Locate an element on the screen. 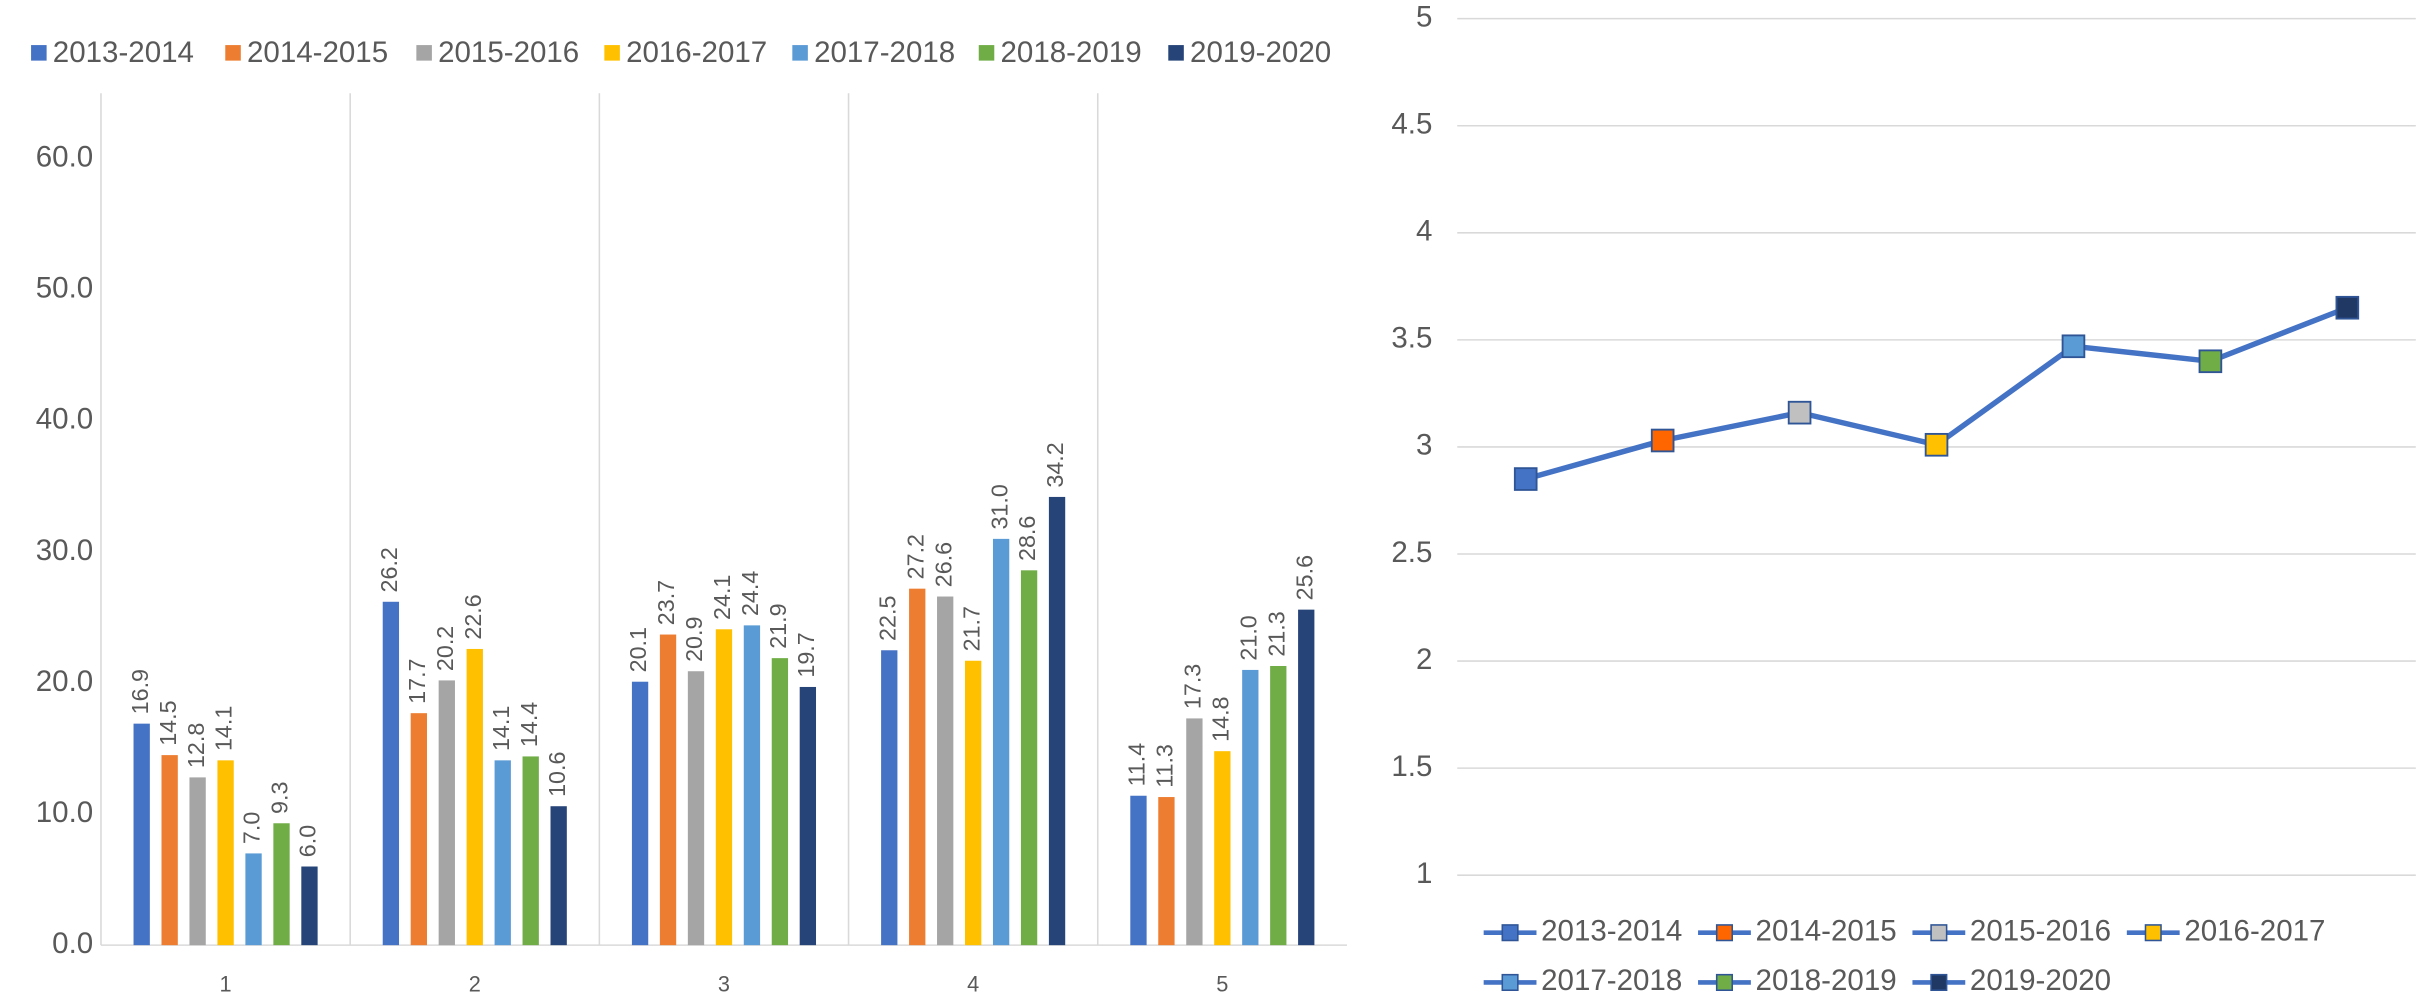 The image size is (2436, 998). data-label: 12.8 is located at coordinates (196, 745).